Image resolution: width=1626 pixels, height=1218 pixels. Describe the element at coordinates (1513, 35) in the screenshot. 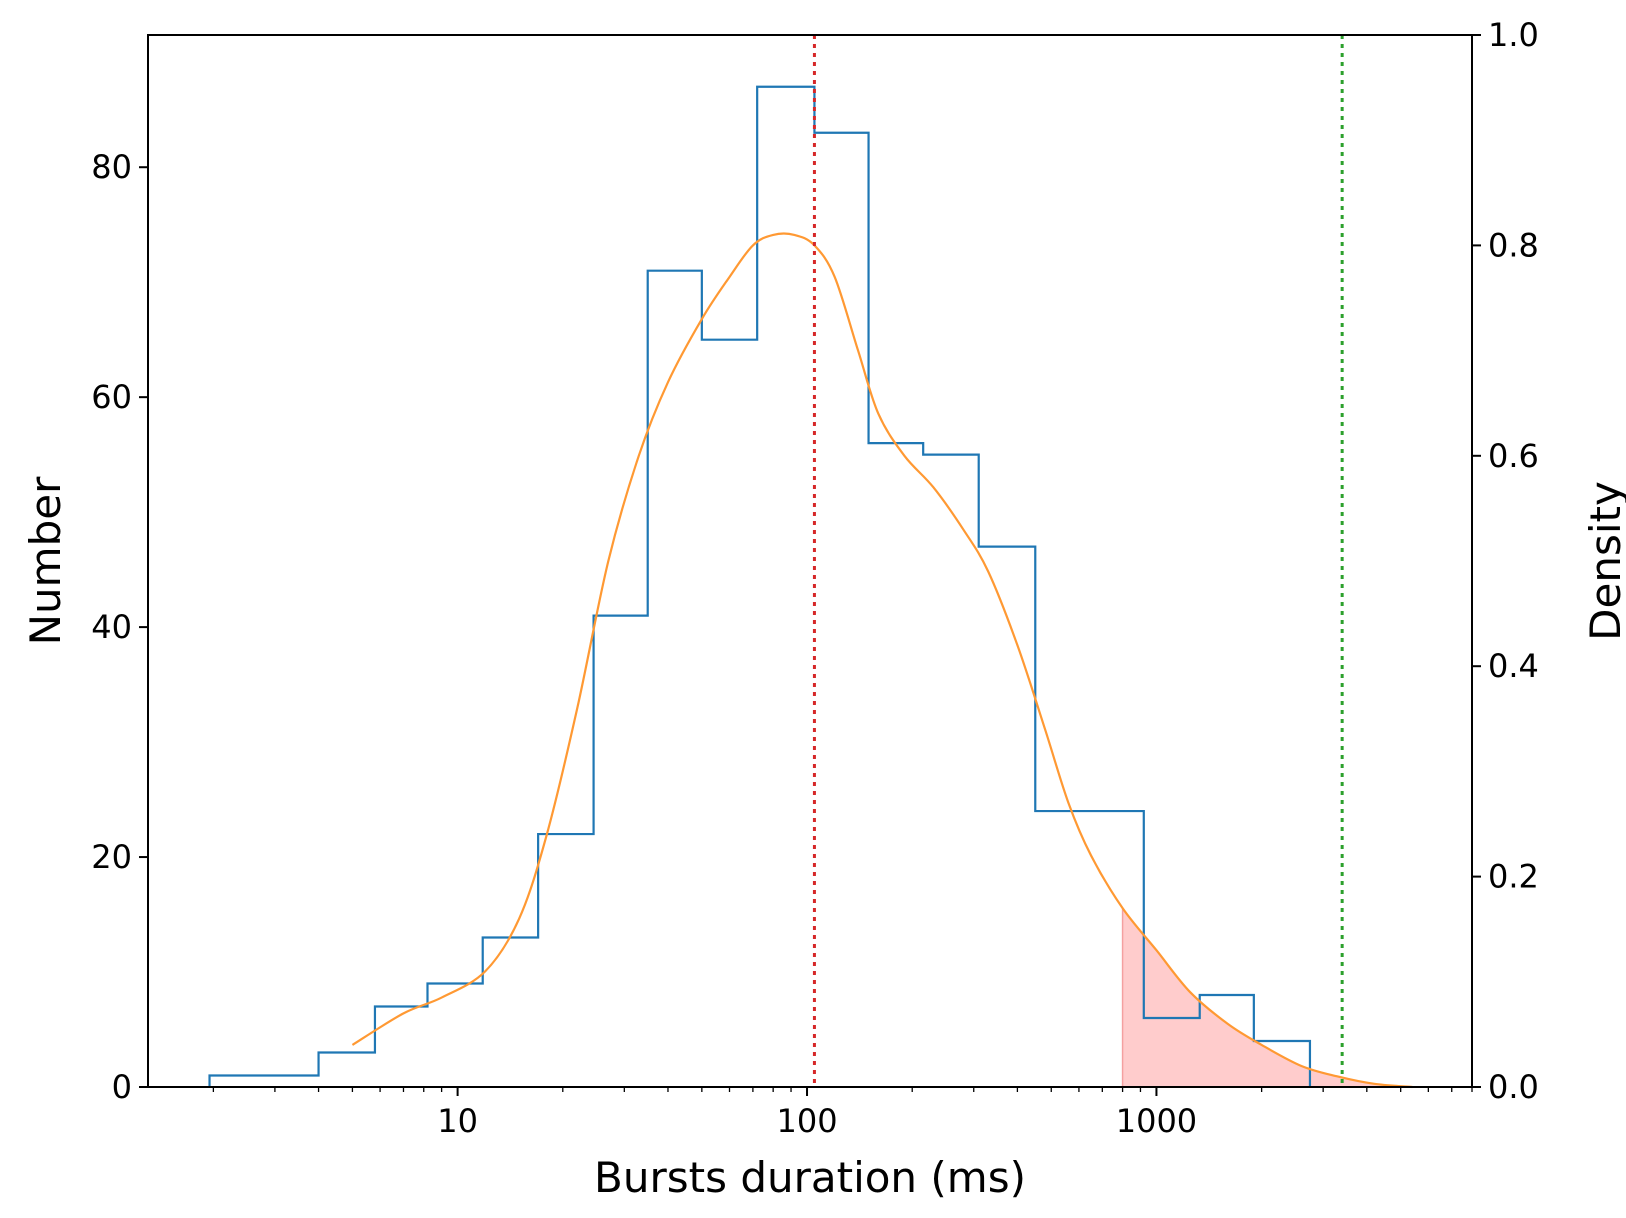

I see `y2-tick-label: 1.0` at that location.